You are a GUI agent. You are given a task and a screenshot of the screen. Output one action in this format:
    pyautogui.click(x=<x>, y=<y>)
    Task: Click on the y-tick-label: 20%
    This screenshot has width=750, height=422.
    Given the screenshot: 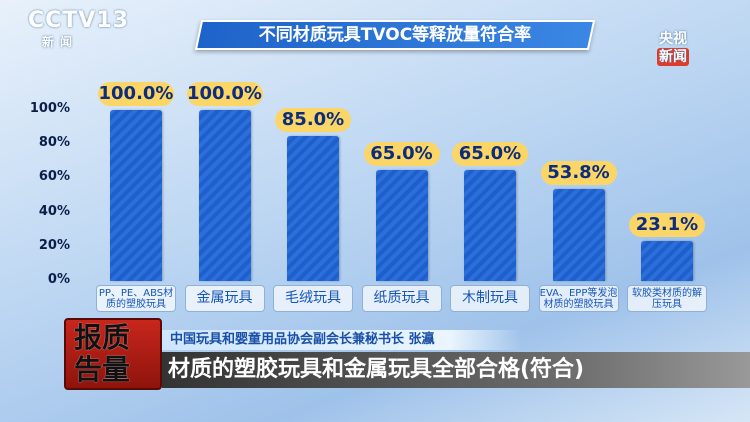 What is the action you would take?
    pyautogui.click(x=54, y=245)
    